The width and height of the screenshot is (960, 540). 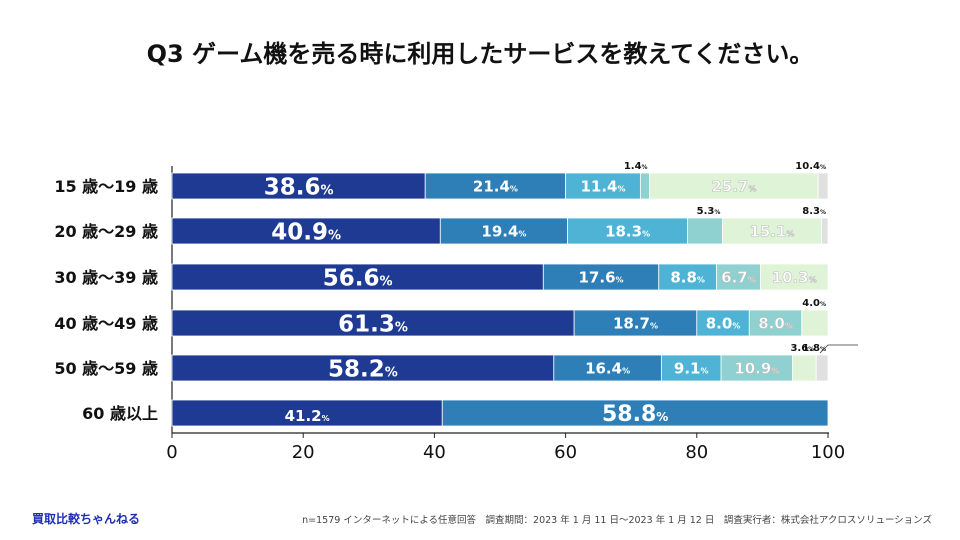 I want to click on data-label: 25.7%, so click(x=733, y=186).